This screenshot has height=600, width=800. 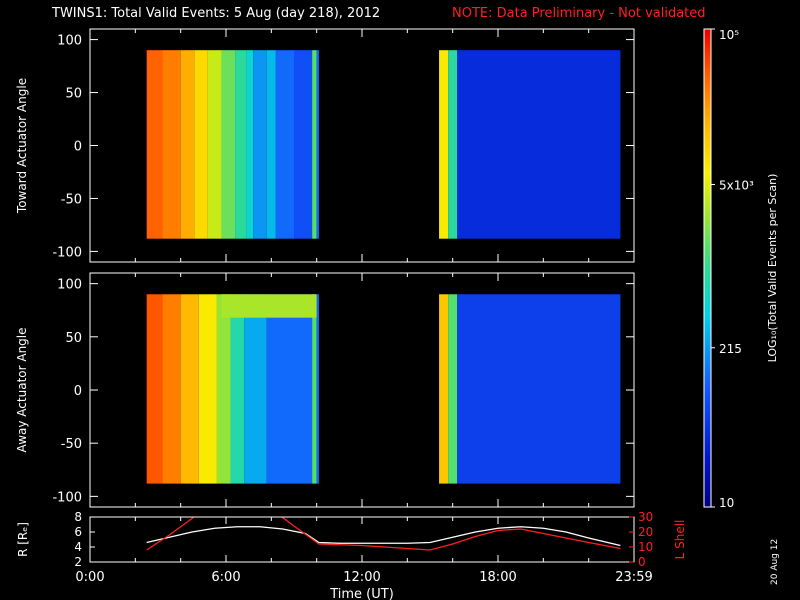 I want to click on colorbar-label: LOG₁₀(Total Valid Events per Scan), so click(x=772, y=268).